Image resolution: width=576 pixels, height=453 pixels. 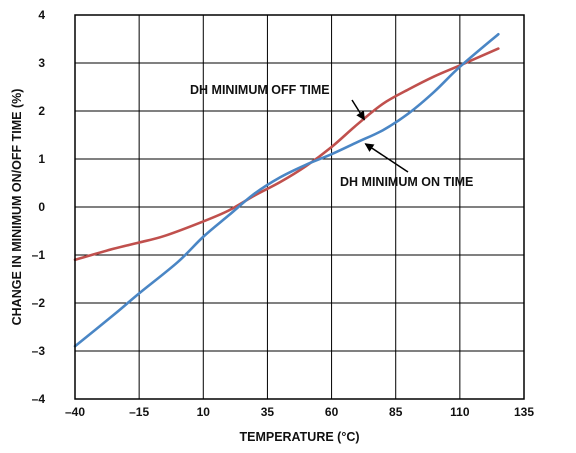 What do you see at coordinates (39, 303) in the screenshot?
I see `y-tick-label: –2` at bounding box center [39, 303].